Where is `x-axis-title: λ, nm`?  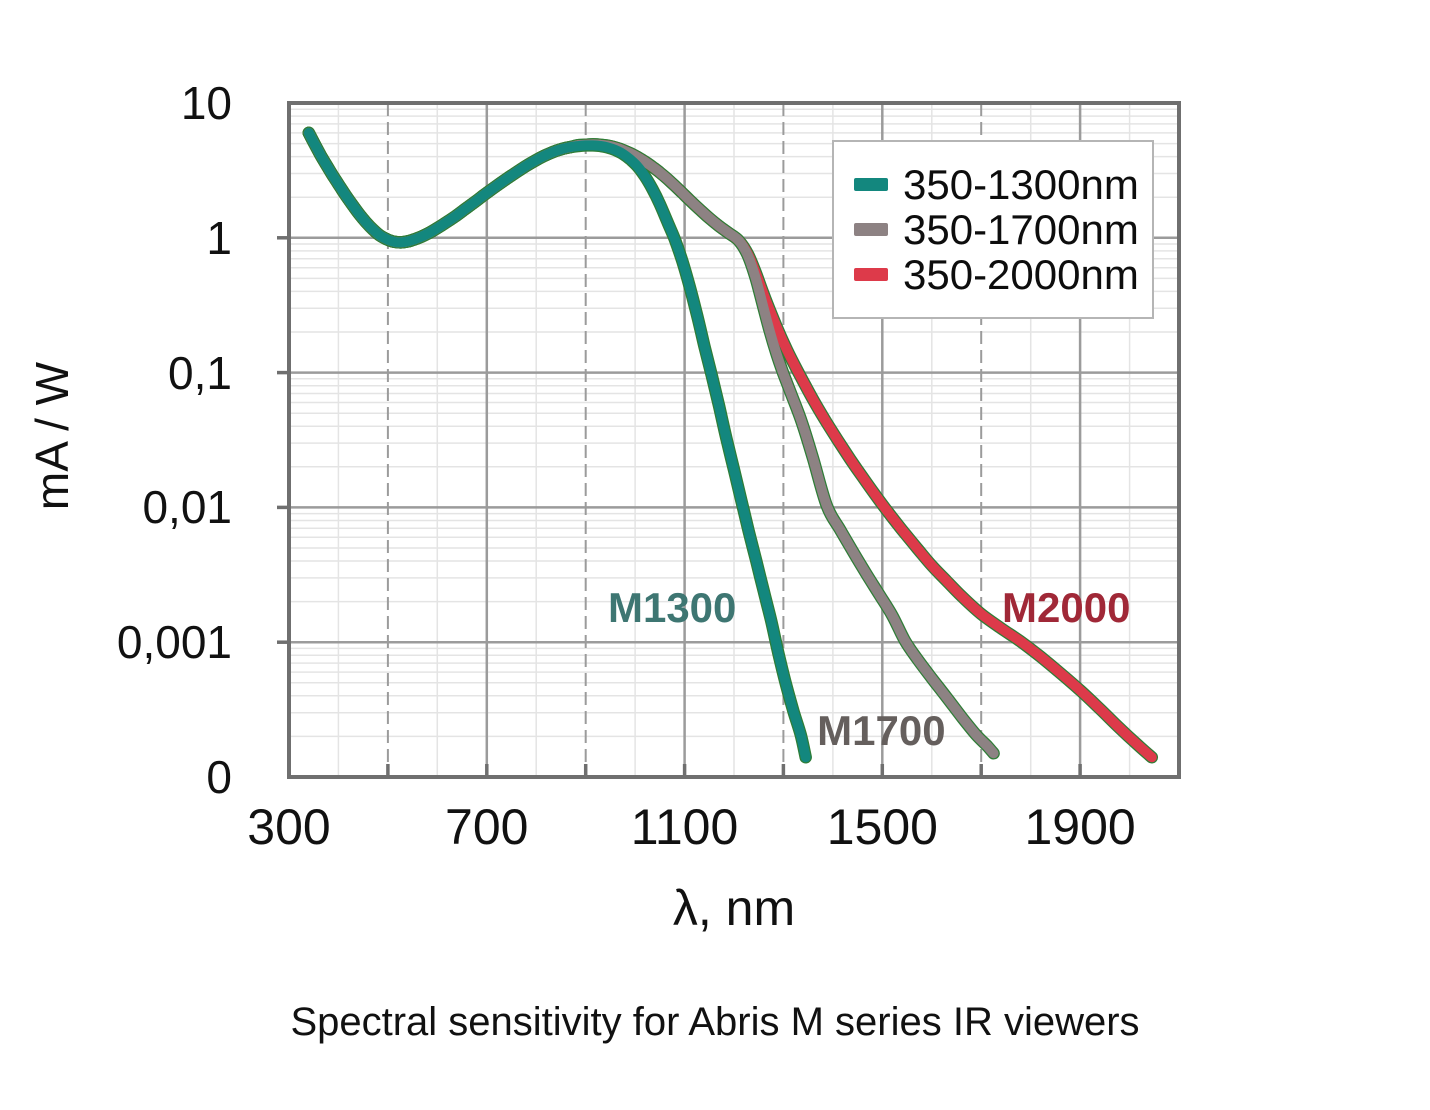 x-axis-title: λ, nm is located at coordinates (734, 908).